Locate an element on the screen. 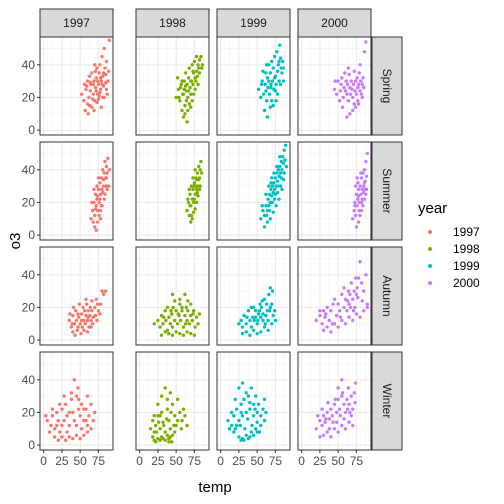 The image size is (504, 504). strip-spring is located at coordinates (387, 86).